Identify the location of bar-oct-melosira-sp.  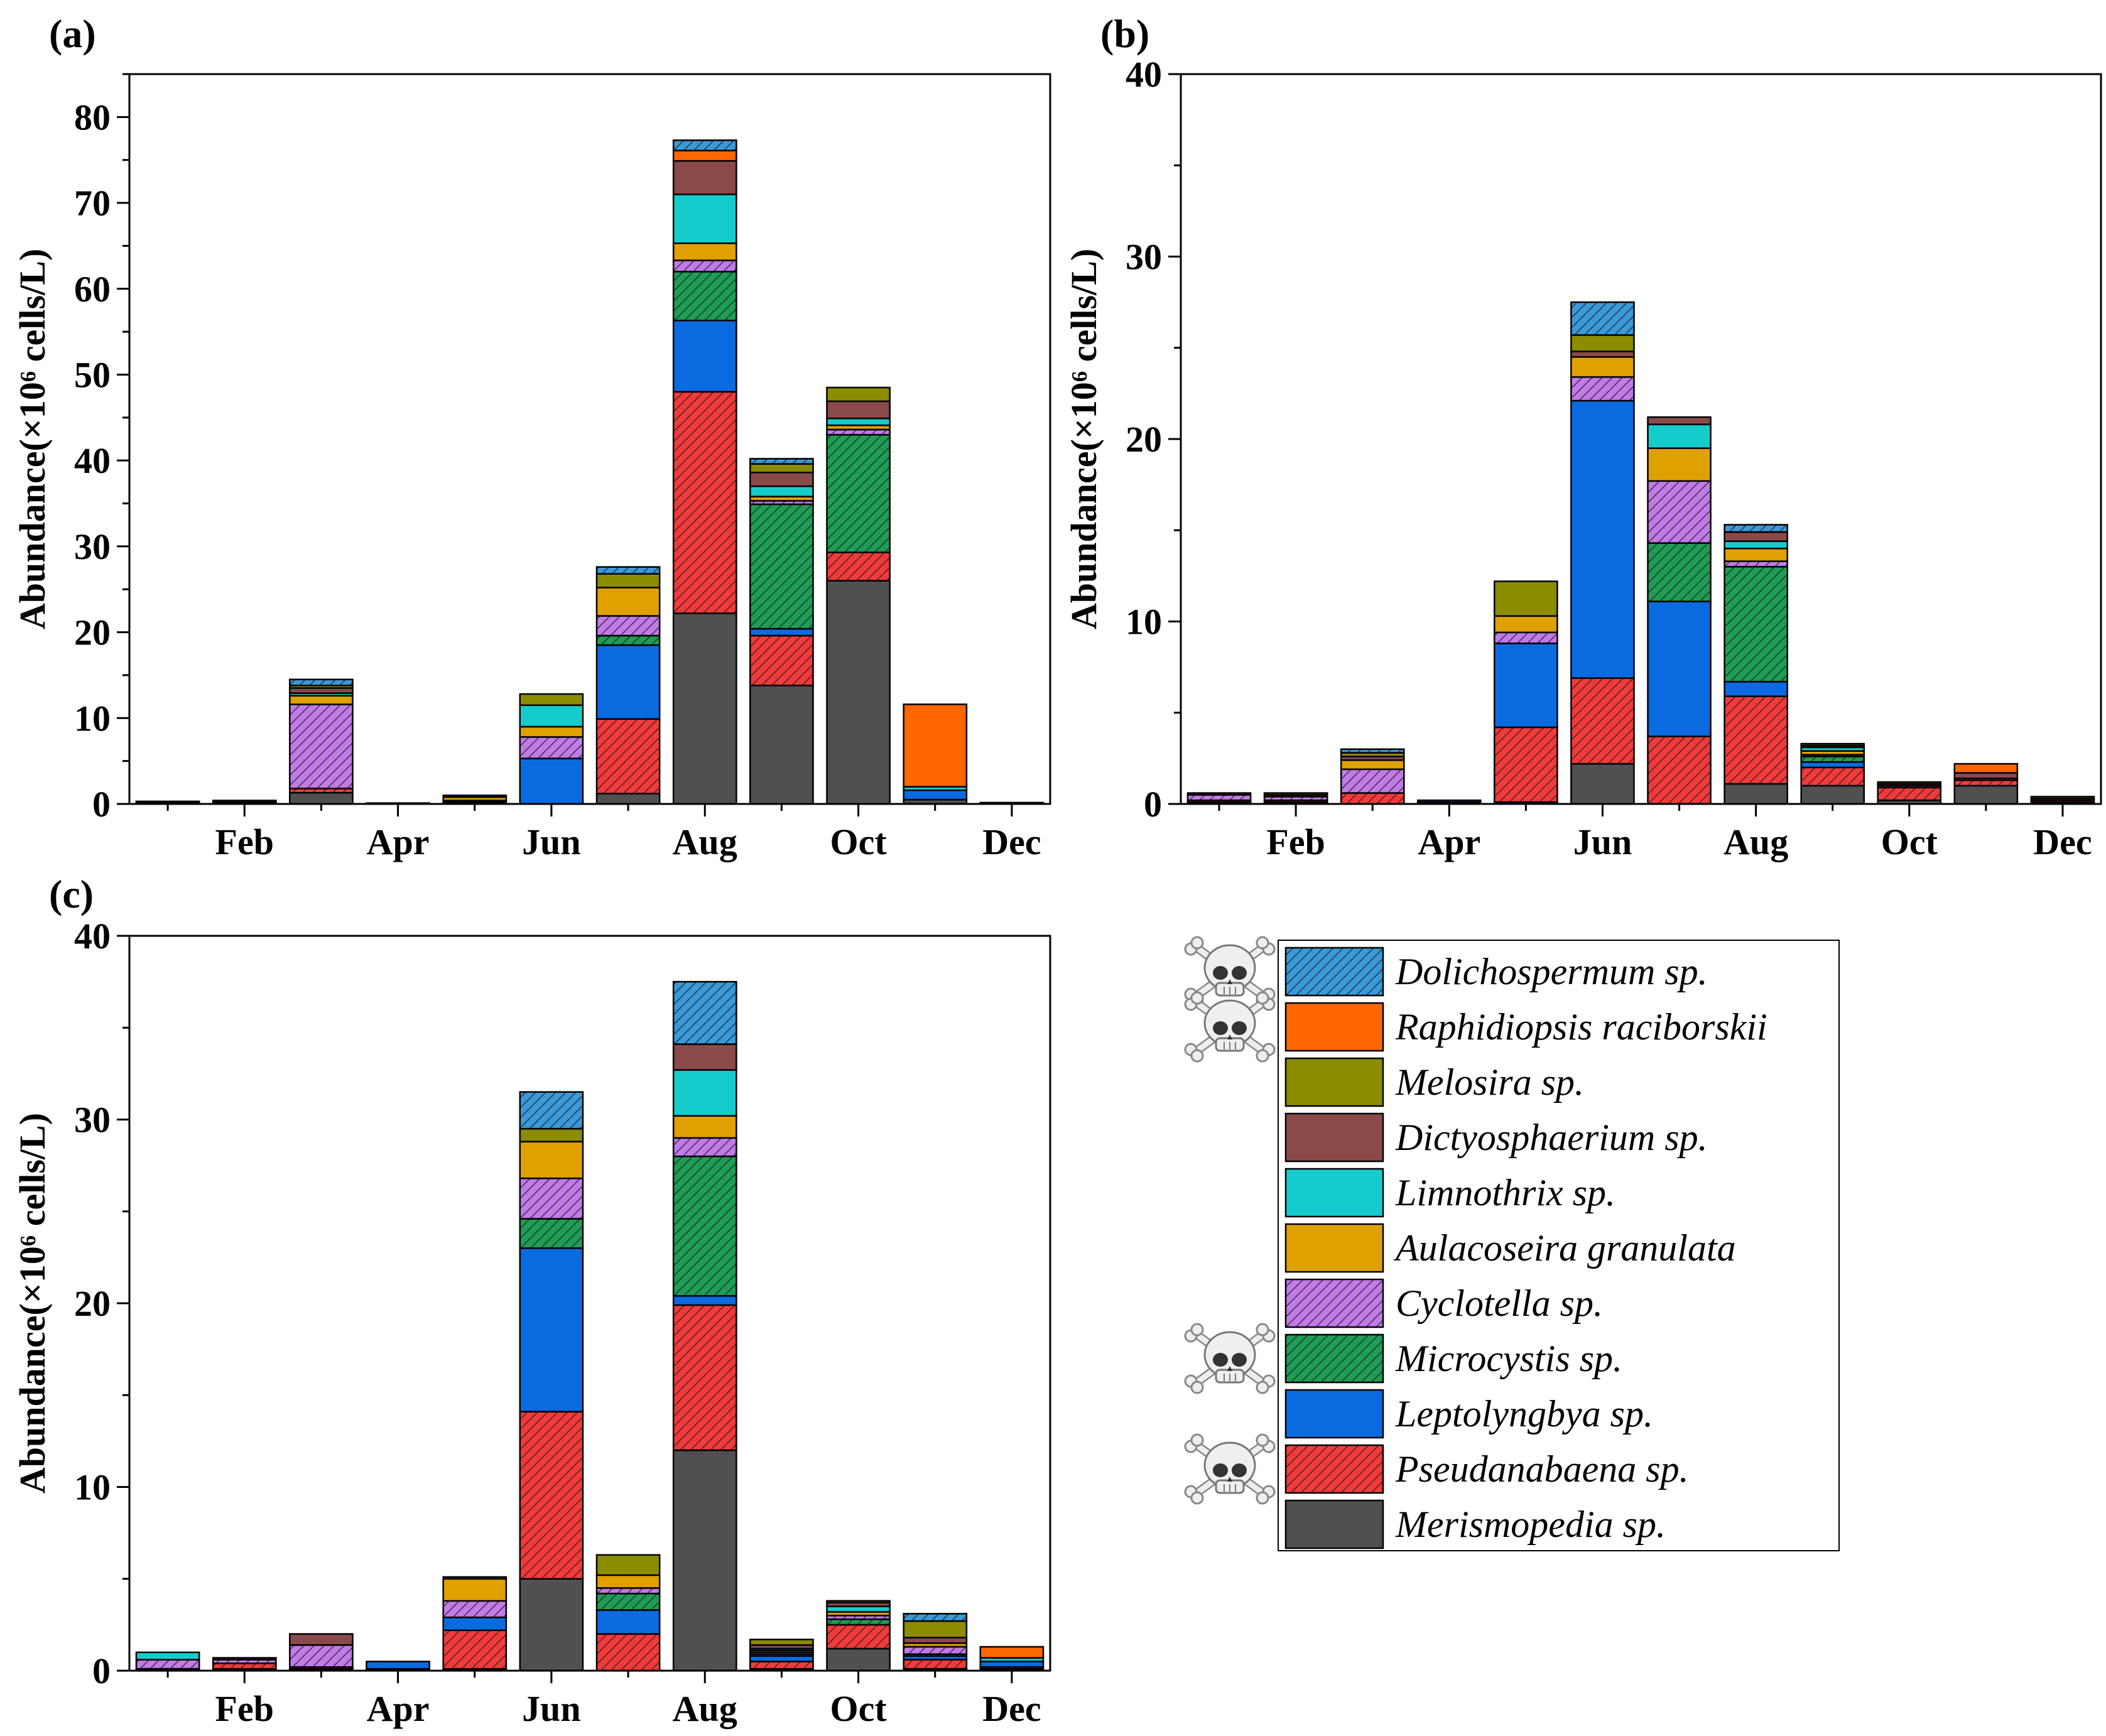
(859, 395).